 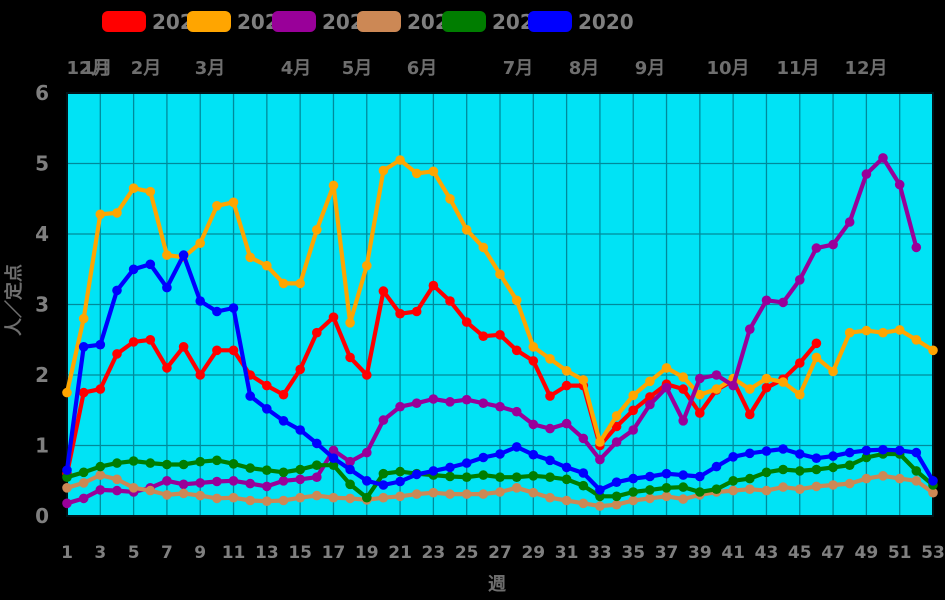 I want to click on data-point-2021-w52, so click(x=916, y=471).